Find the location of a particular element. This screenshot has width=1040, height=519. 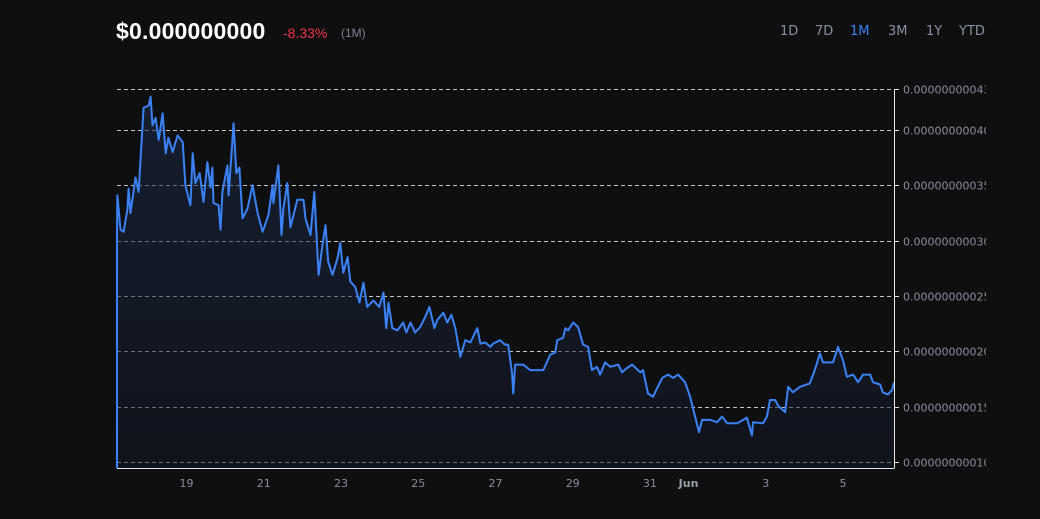

y-tick-label: 0.00000000035 is located at coordinates (946, 186).